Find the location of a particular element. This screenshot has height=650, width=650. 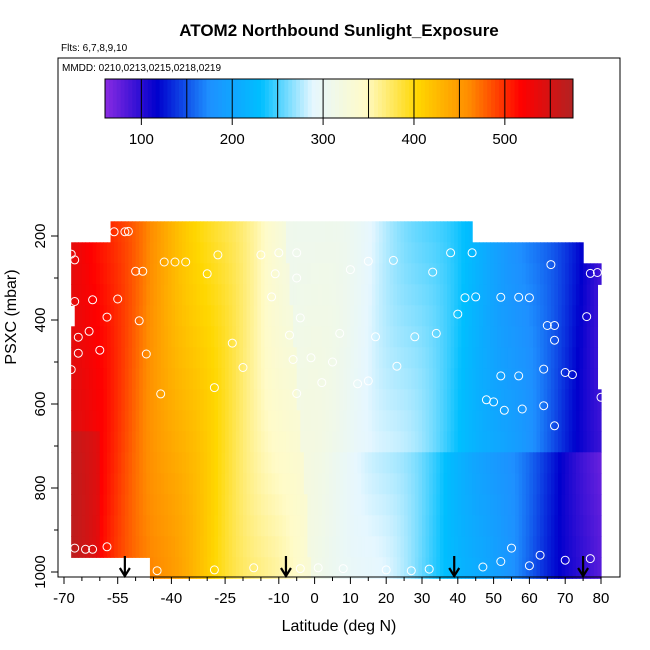

x-tick-label: 60 is located at coordinates (529, 598).